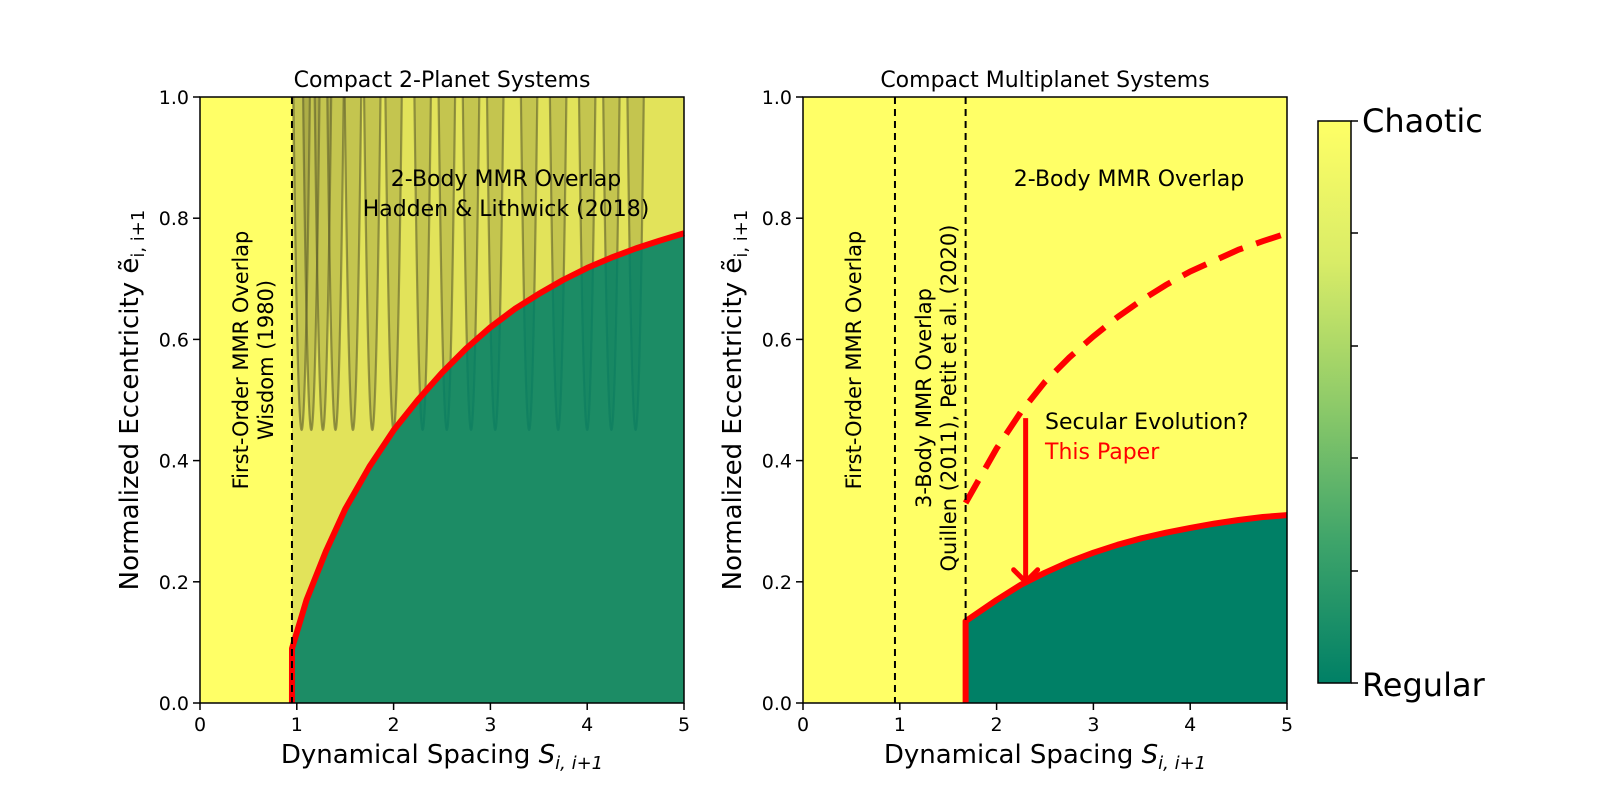 The width and height of the screenshot is (1600, 800). I want to click on region-label-hadden: Hadden & Lithwick (2018), so click(506, 209).